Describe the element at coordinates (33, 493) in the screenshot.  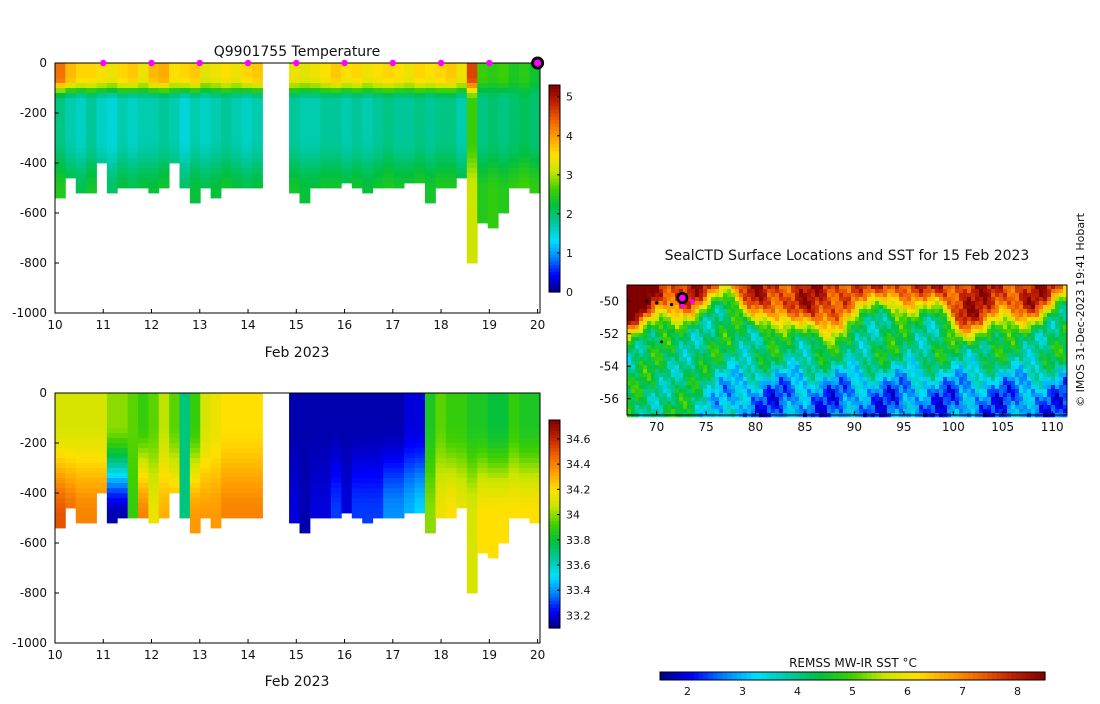
I see `salinity-ytick-label: -400` at that location.